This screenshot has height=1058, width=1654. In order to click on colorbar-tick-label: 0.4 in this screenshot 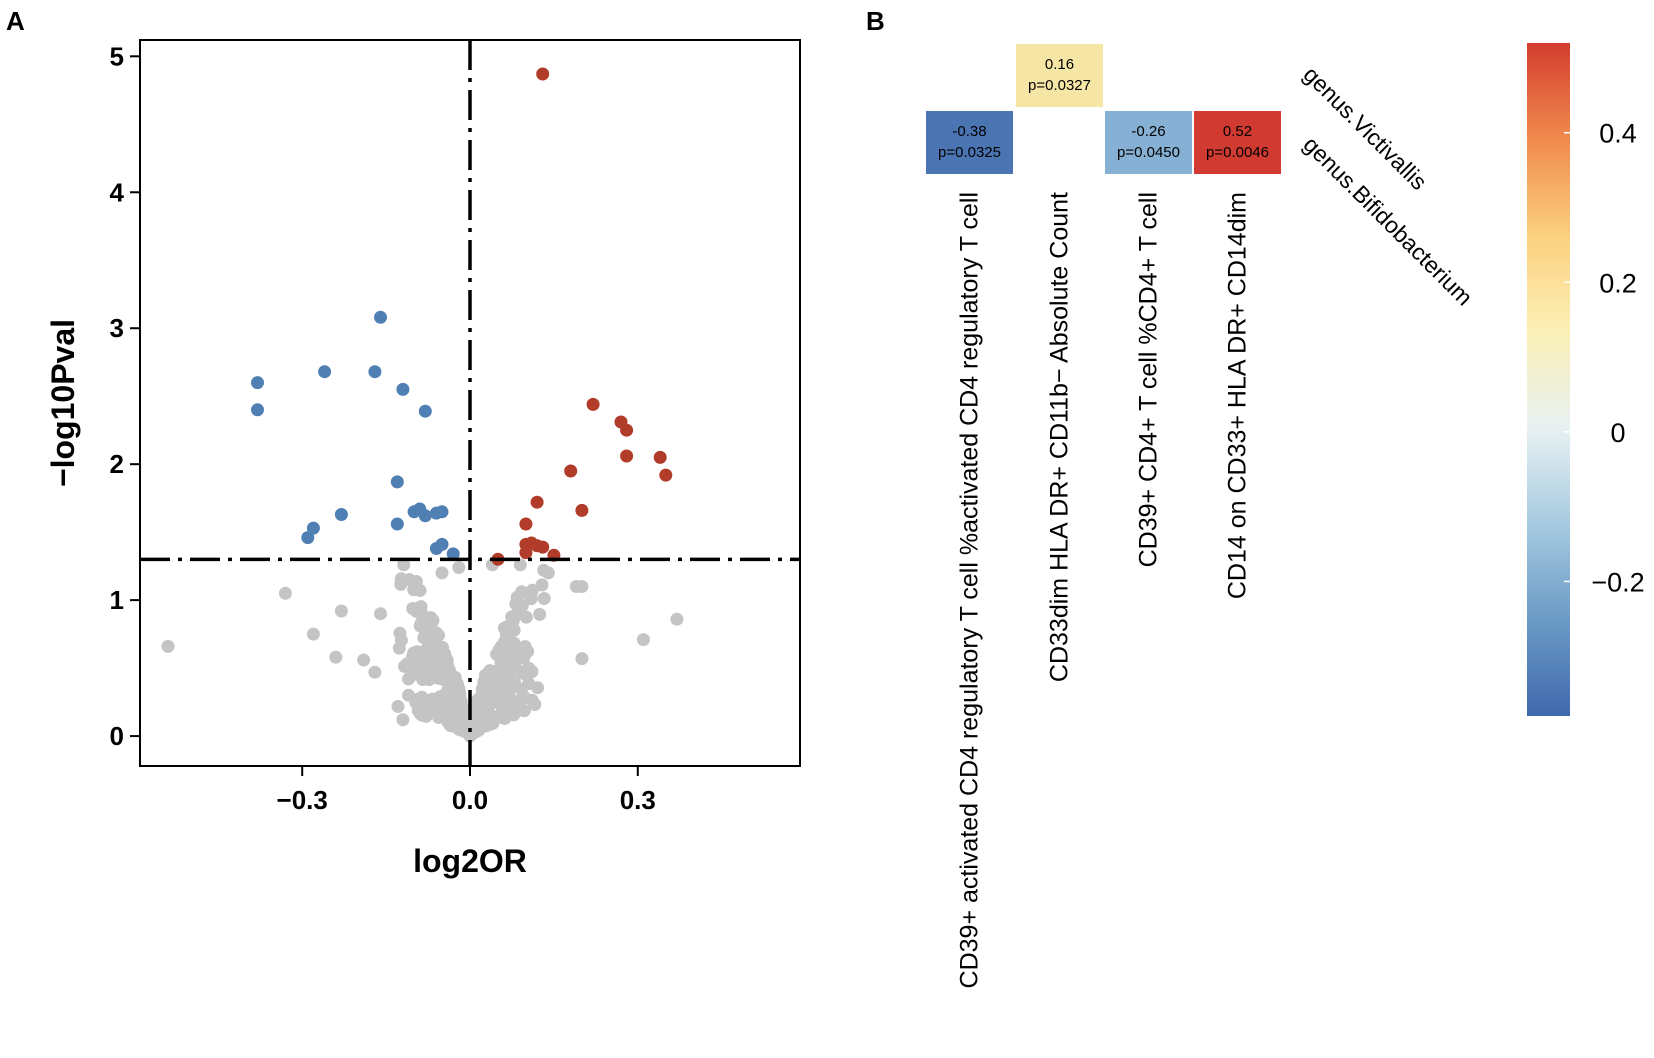, I will do `click(1618, 134)`.